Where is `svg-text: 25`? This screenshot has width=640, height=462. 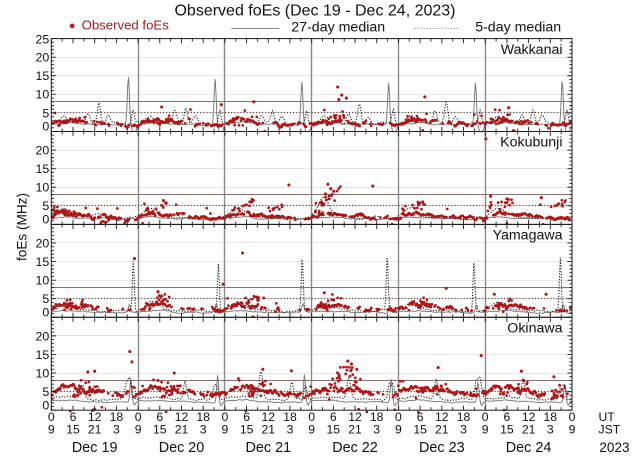 svg-text: 25 is located at coordinates (43, 40).